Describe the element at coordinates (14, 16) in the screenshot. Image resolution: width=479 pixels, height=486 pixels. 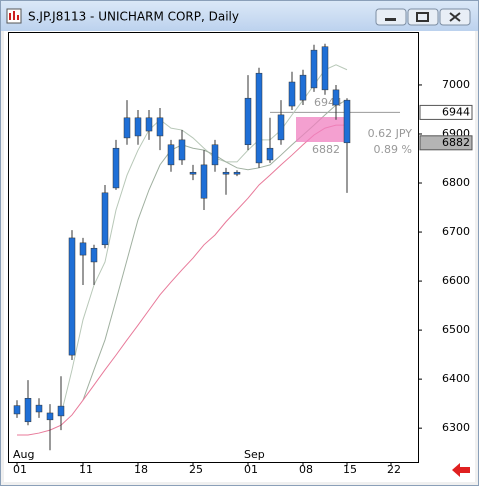
I see `app-icon` at that location.